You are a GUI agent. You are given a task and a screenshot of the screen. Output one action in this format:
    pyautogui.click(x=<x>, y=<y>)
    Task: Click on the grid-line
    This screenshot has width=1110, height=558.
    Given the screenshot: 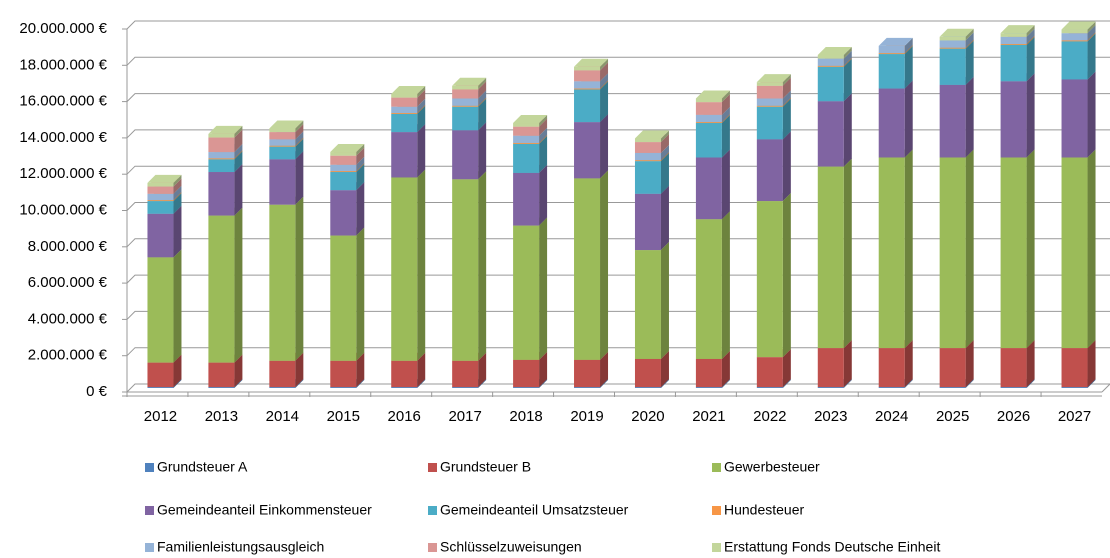 What is the action you would take?
    pyautogui.click(x=618, y=25)
    